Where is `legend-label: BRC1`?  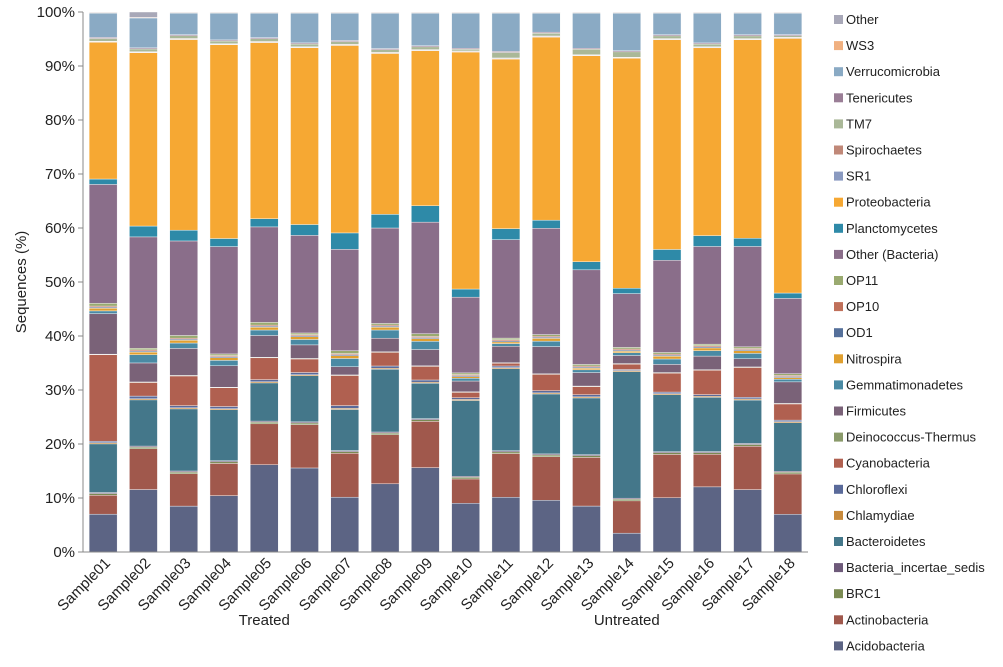 legend-label: BRC1 is located at coordinates (863, 593).